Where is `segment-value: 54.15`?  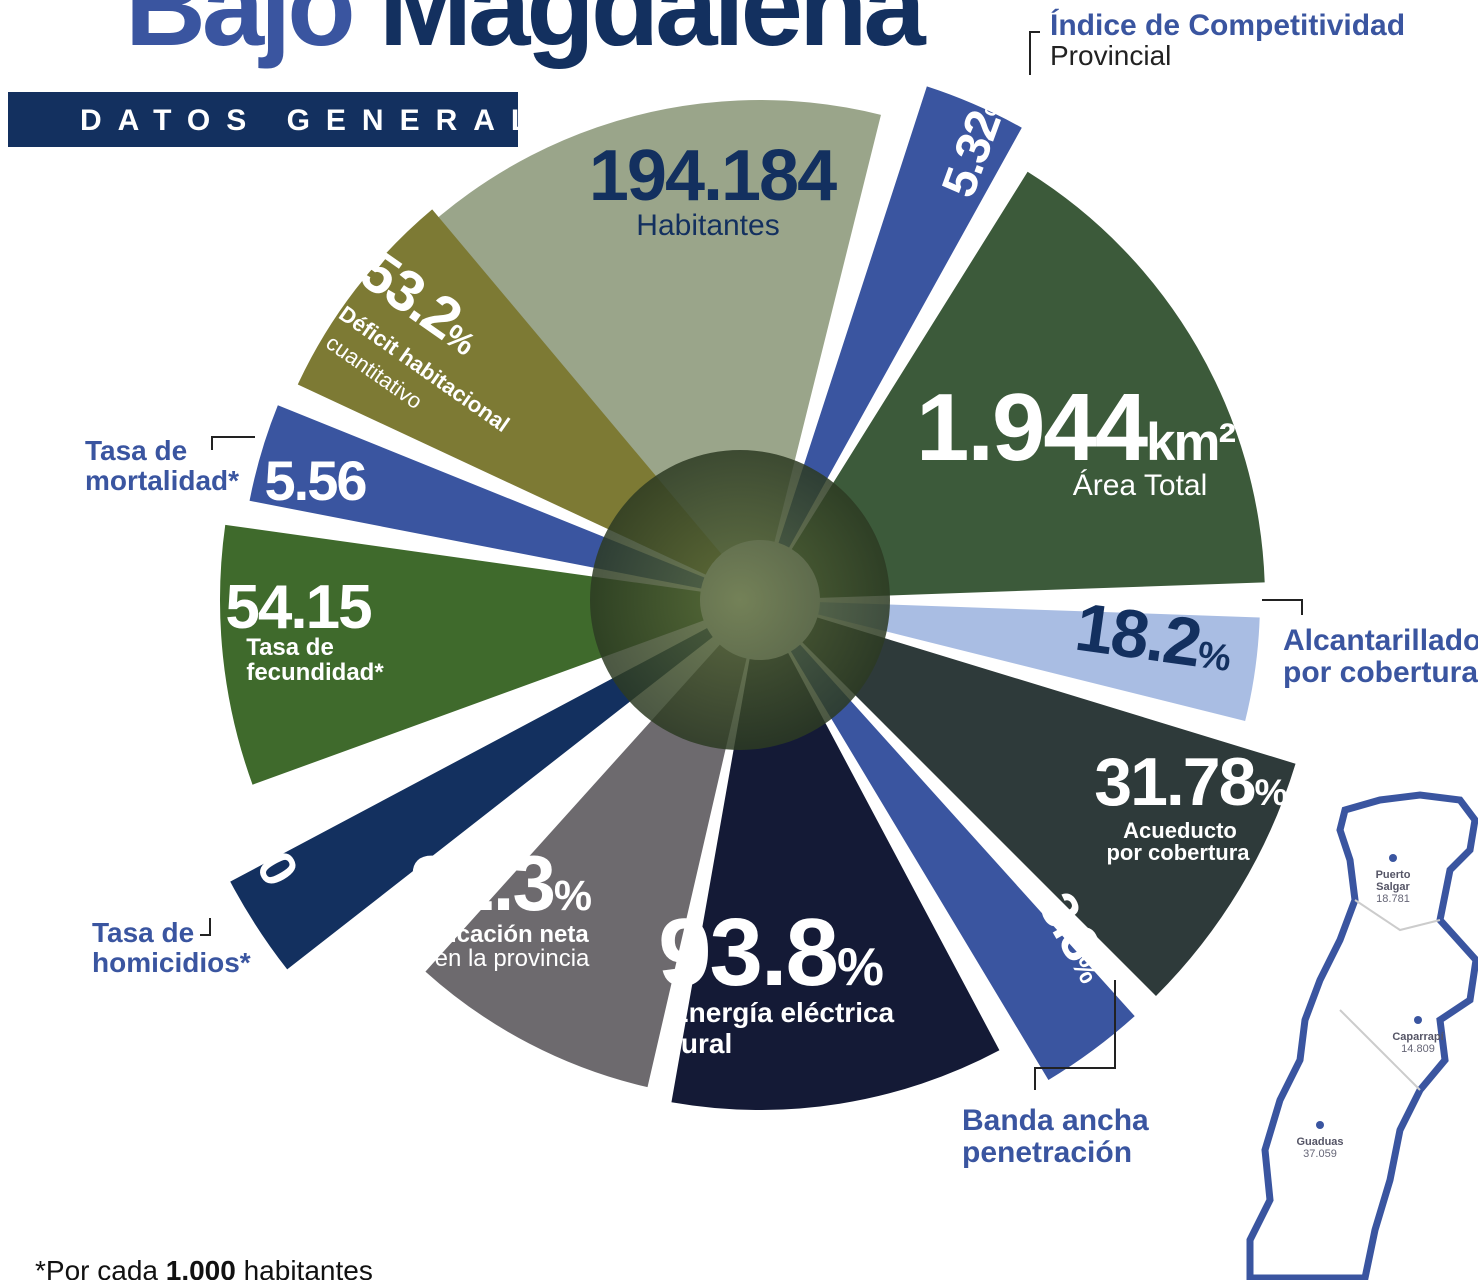 segment-value: 54.15 is located at coordinates (298, 607).